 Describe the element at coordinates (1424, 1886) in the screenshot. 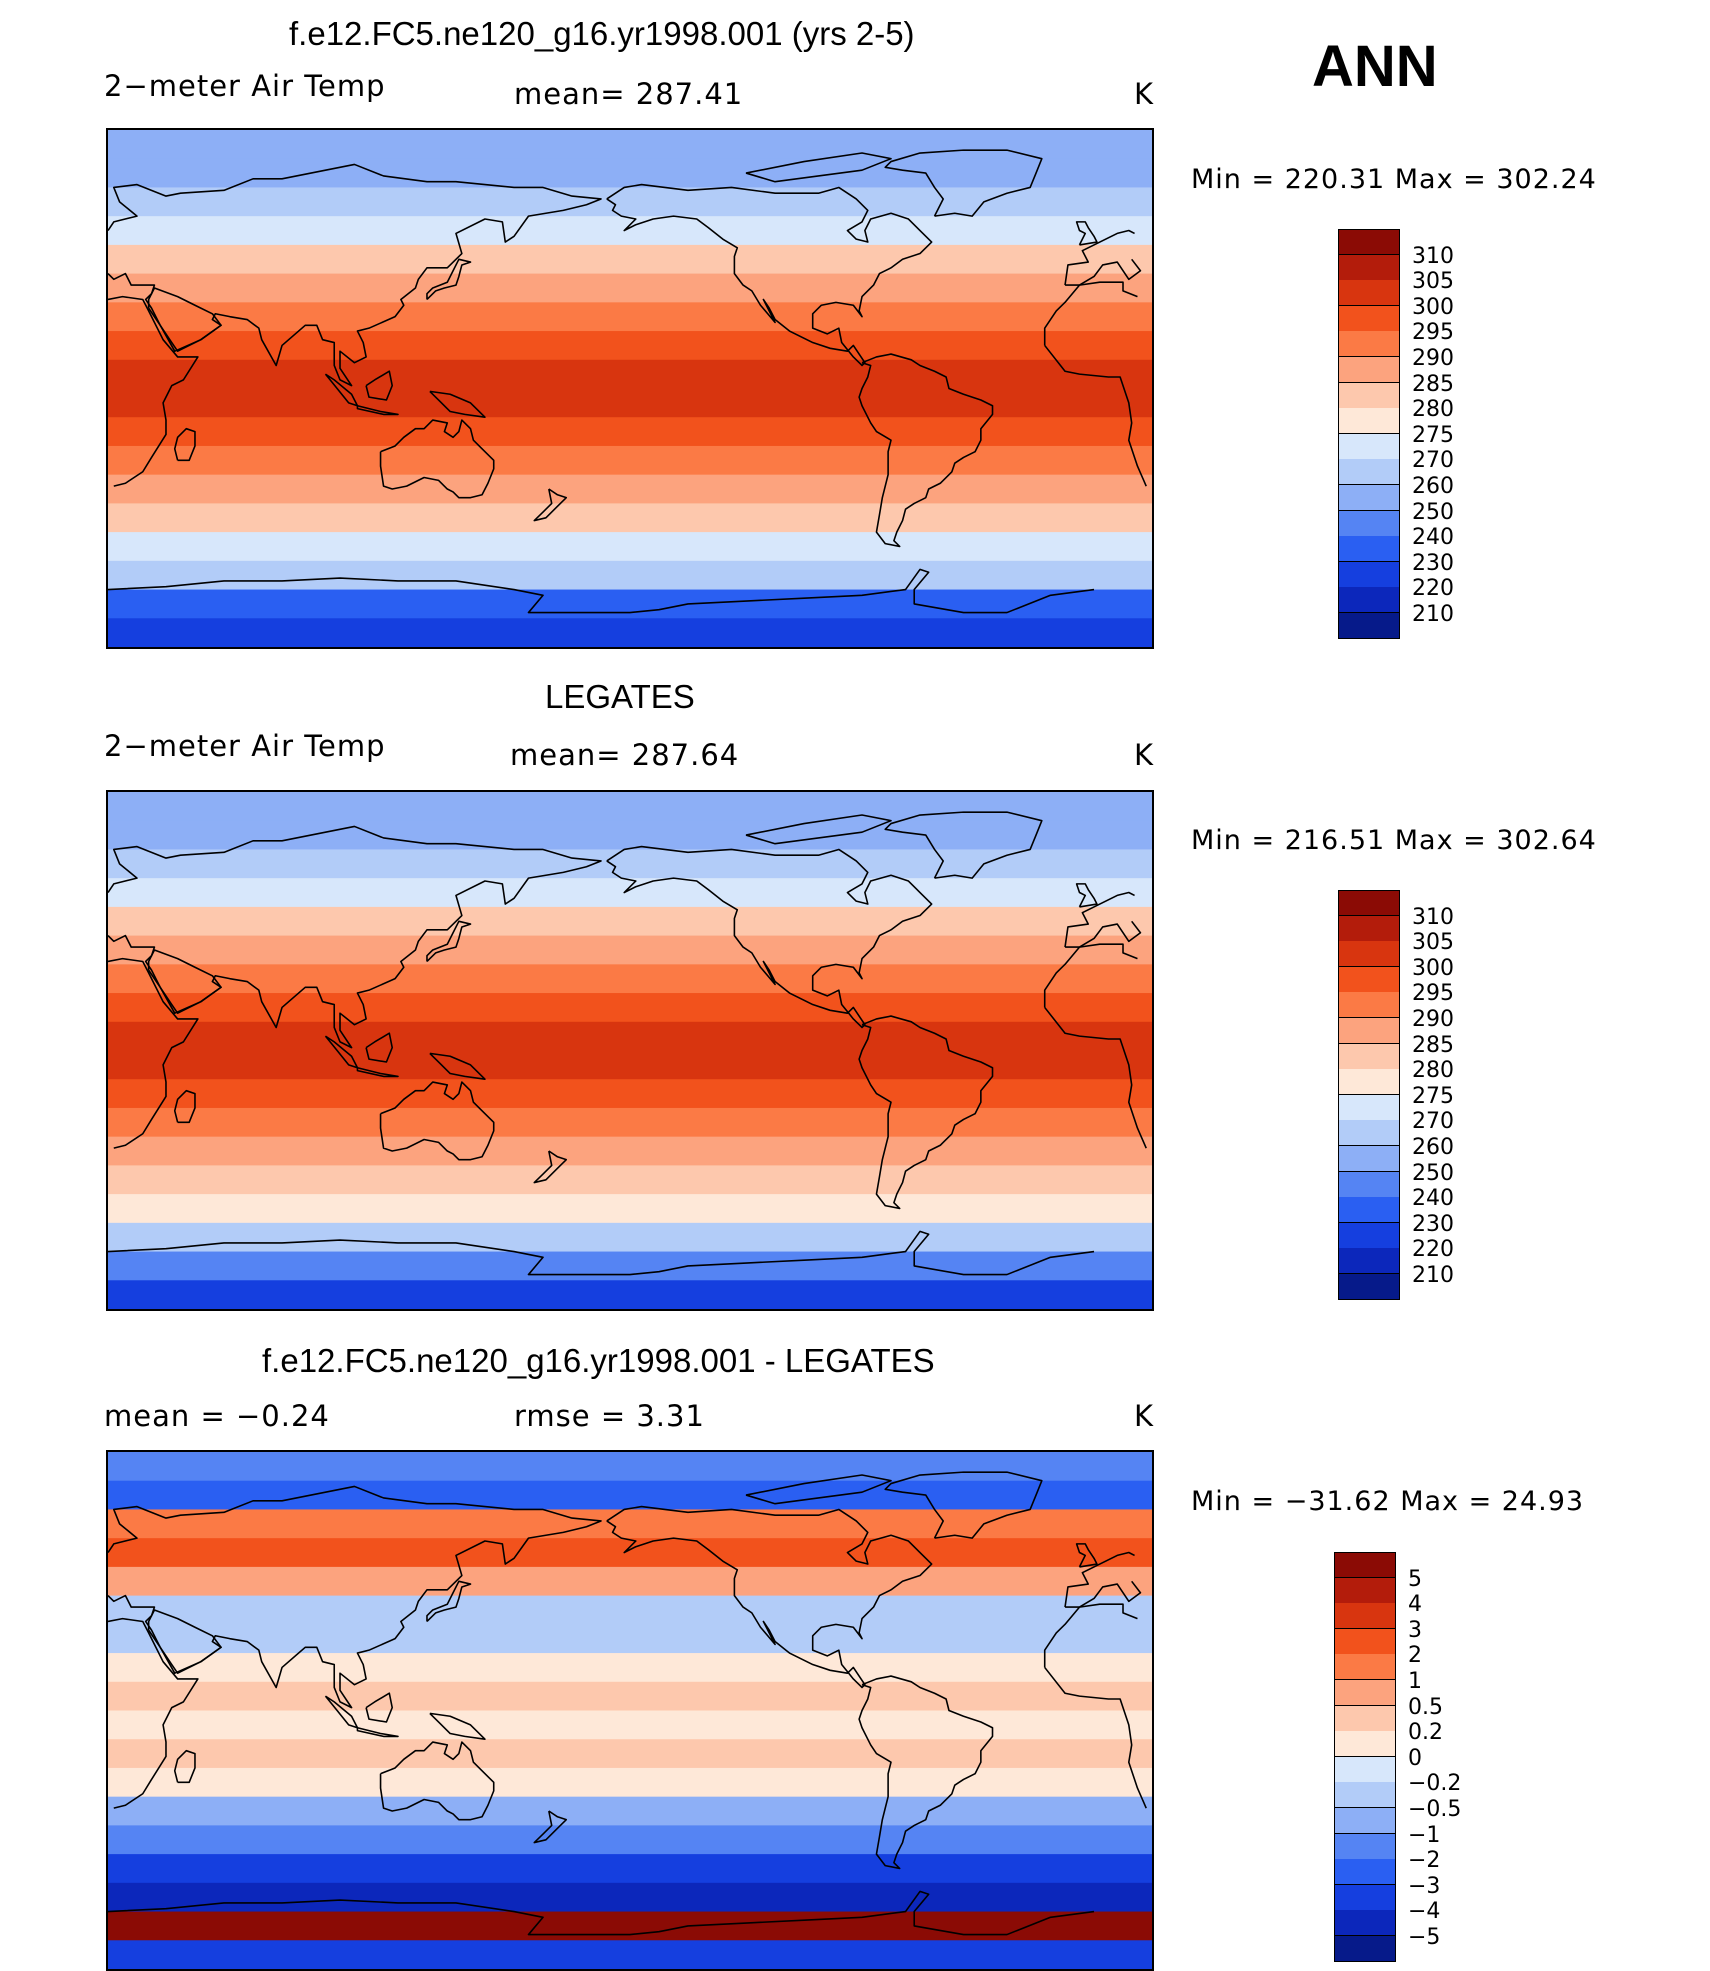

I see `colorbar-tick-label: −3` at that location.